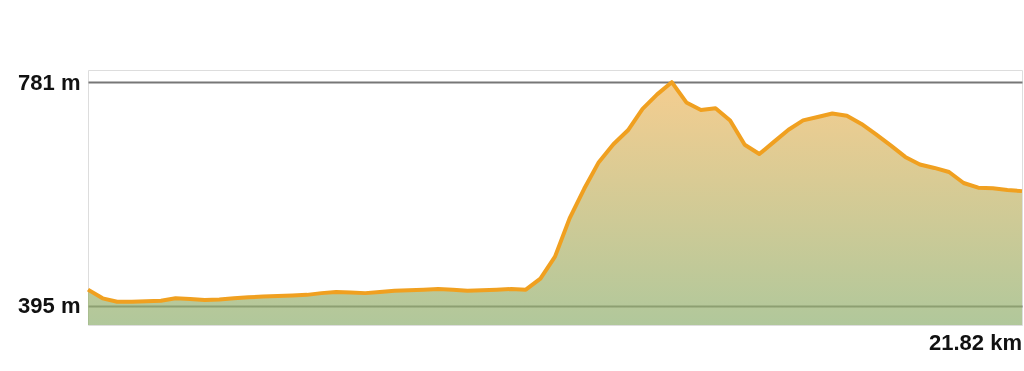 The height and width of the screenshot is (371, 1024). I want to click on text: 21.82 km, so click(975, 342).